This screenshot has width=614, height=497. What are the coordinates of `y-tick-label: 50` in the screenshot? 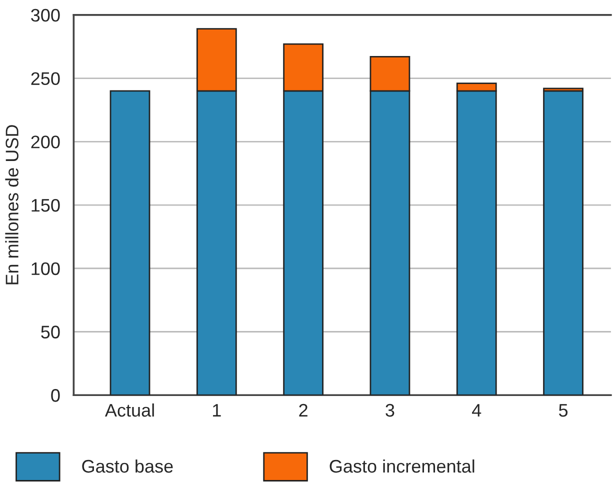 It's located at (50, 332).